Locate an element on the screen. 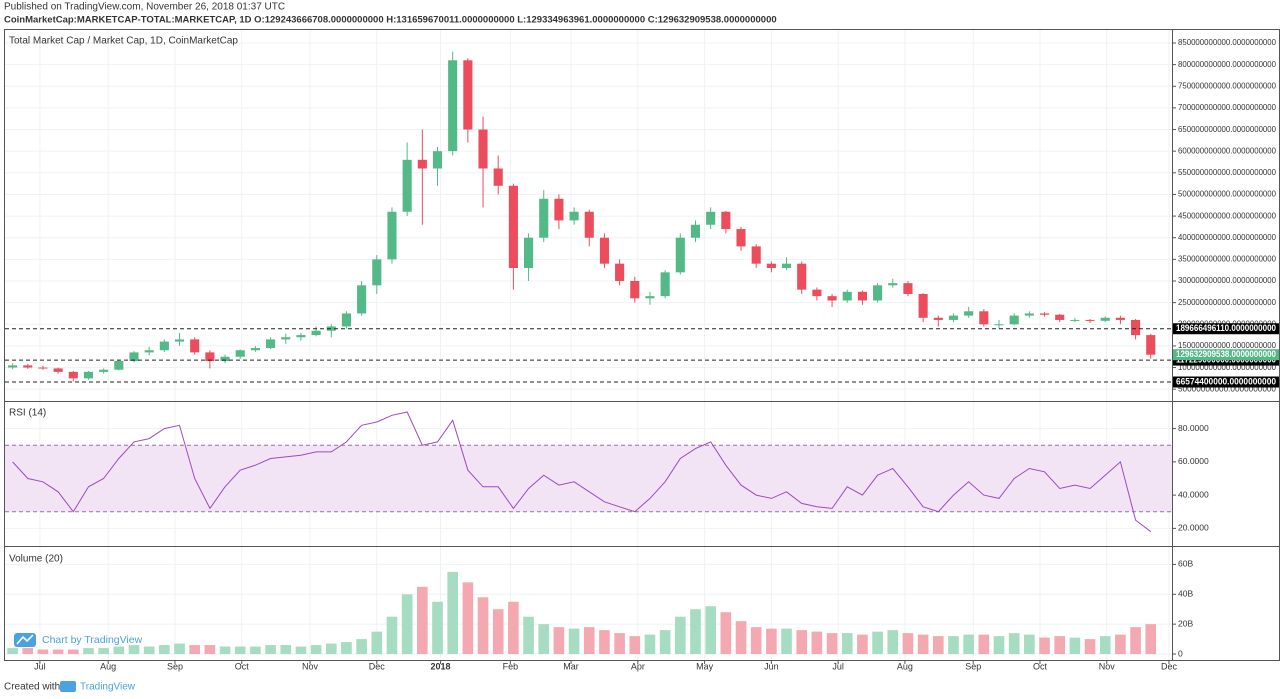  y-tick-label: 250000000000.0000000000 is located at coordinates (1227, 302).